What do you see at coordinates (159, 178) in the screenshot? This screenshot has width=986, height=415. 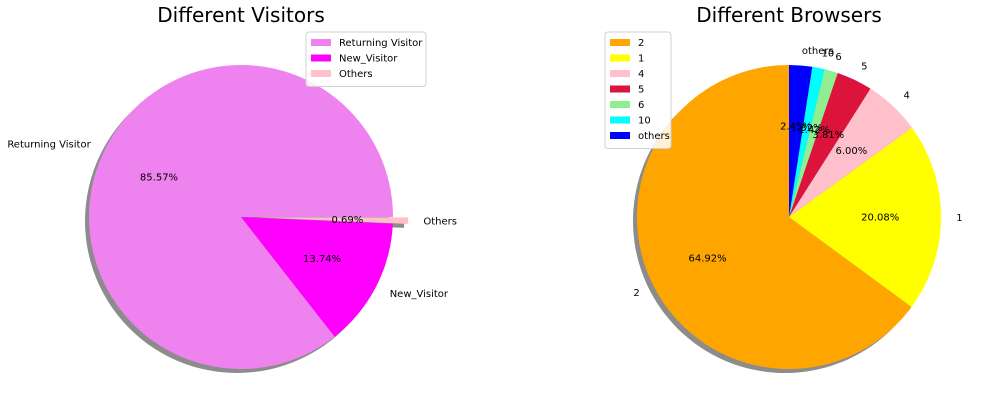 I see `visitors-pct-returning-visitor: 85.57%` at bounding box center [159, 178].